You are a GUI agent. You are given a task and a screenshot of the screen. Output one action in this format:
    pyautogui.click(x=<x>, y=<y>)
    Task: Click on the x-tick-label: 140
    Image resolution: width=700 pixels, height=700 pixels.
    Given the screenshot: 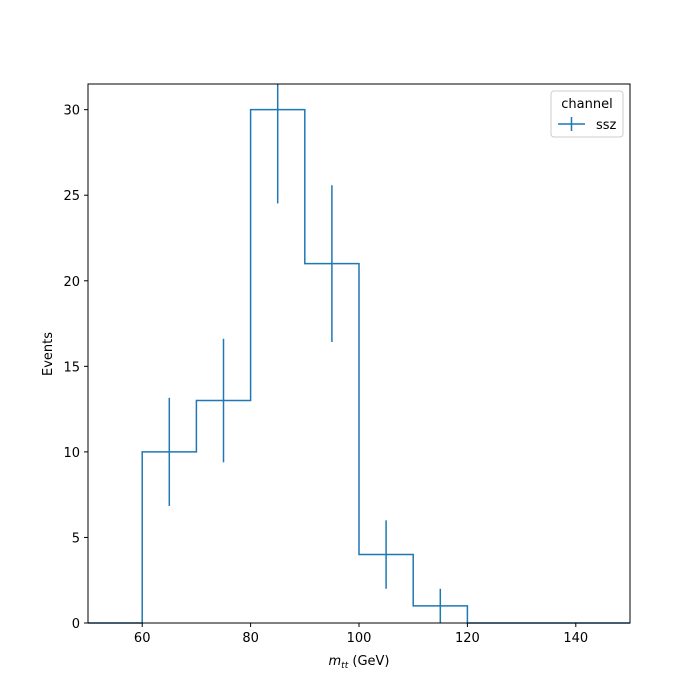 What is the action you would take?
    pyautogui.click(x=575, y=638)
    